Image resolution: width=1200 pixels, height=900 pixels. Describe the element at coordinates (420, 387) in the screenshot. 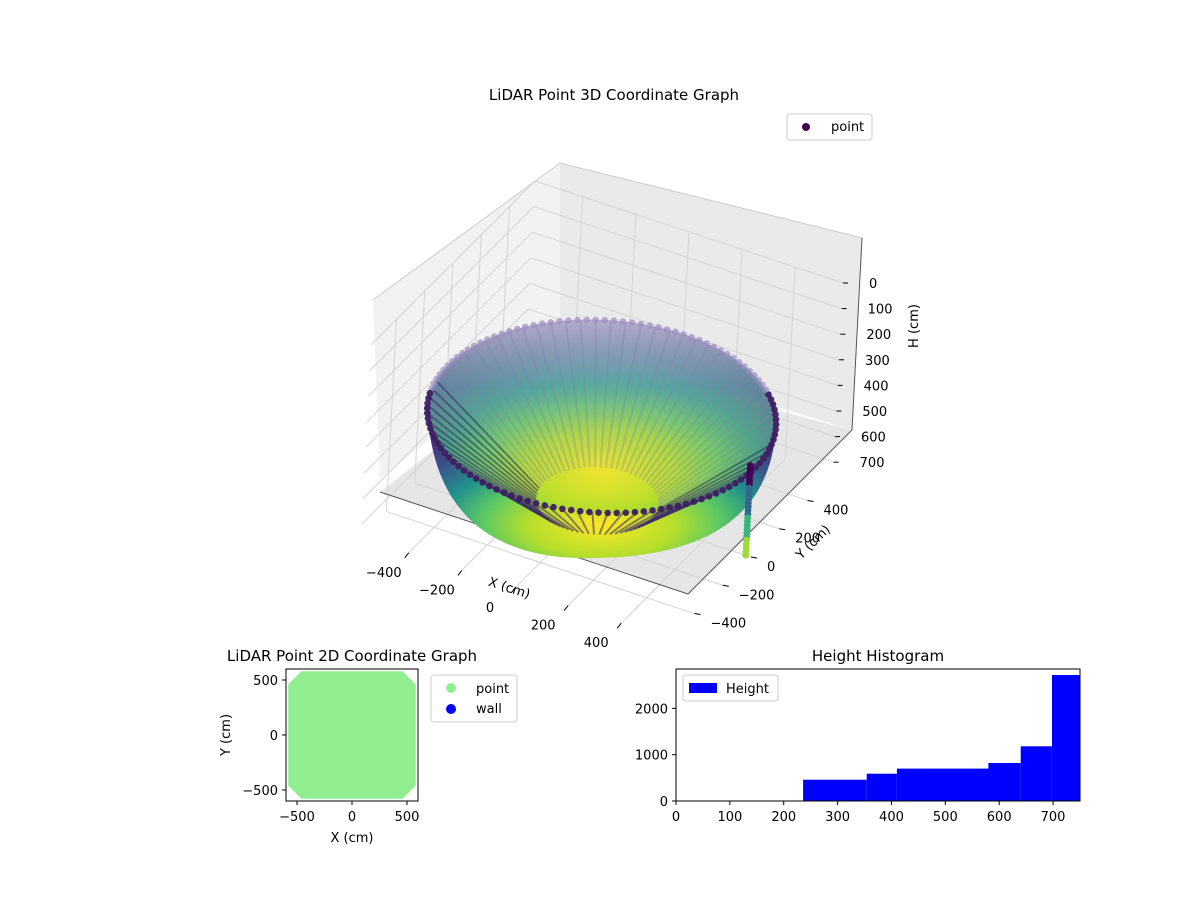

I see `grid-line-y-back` at that location.